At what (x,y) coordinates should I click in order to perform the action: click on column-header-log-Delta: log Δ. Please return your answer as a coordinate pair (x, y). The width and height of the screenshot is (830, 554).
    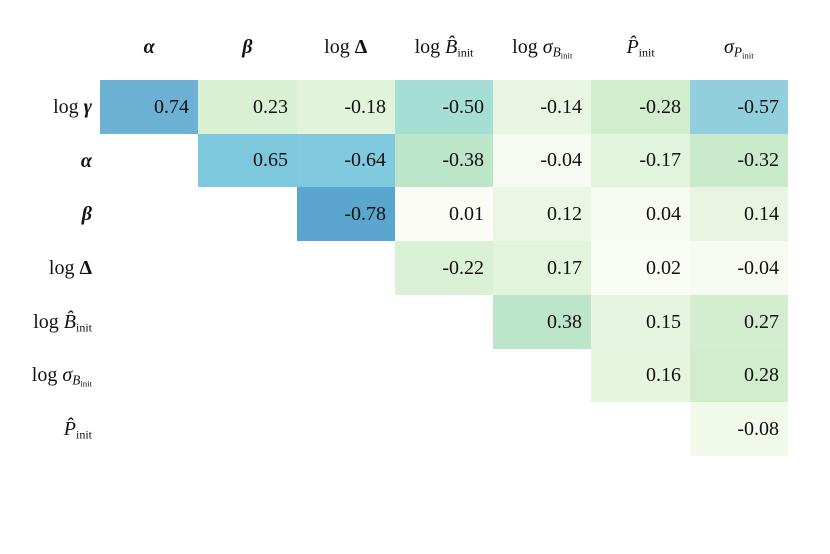
    Looking at the image, I should click on (345, 47).